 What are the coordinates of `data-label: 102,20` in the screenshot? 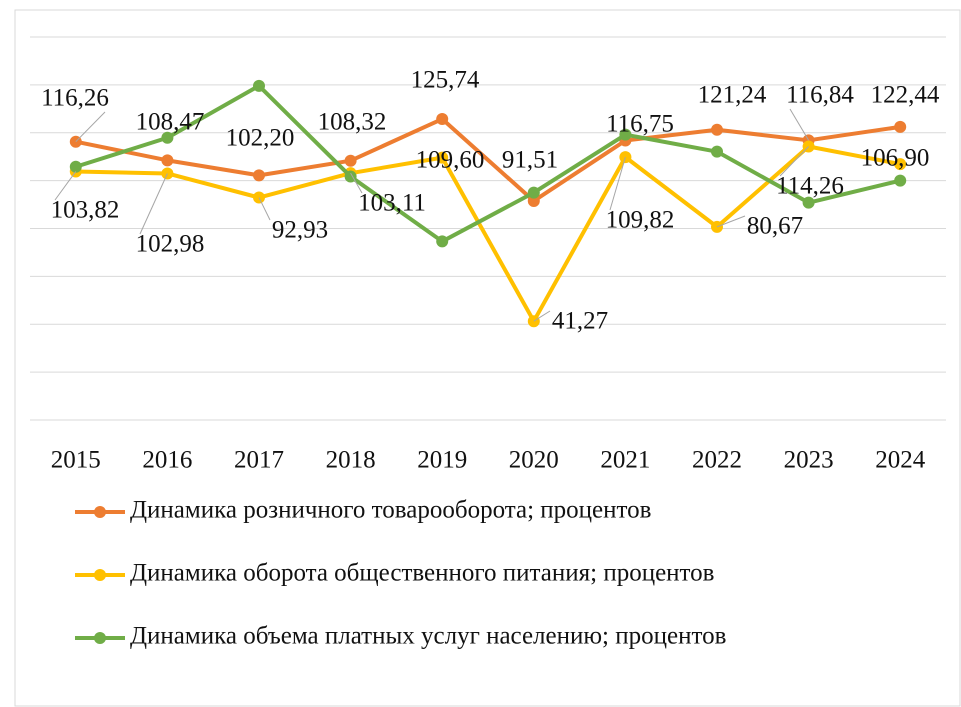 It's located at (260, 138).